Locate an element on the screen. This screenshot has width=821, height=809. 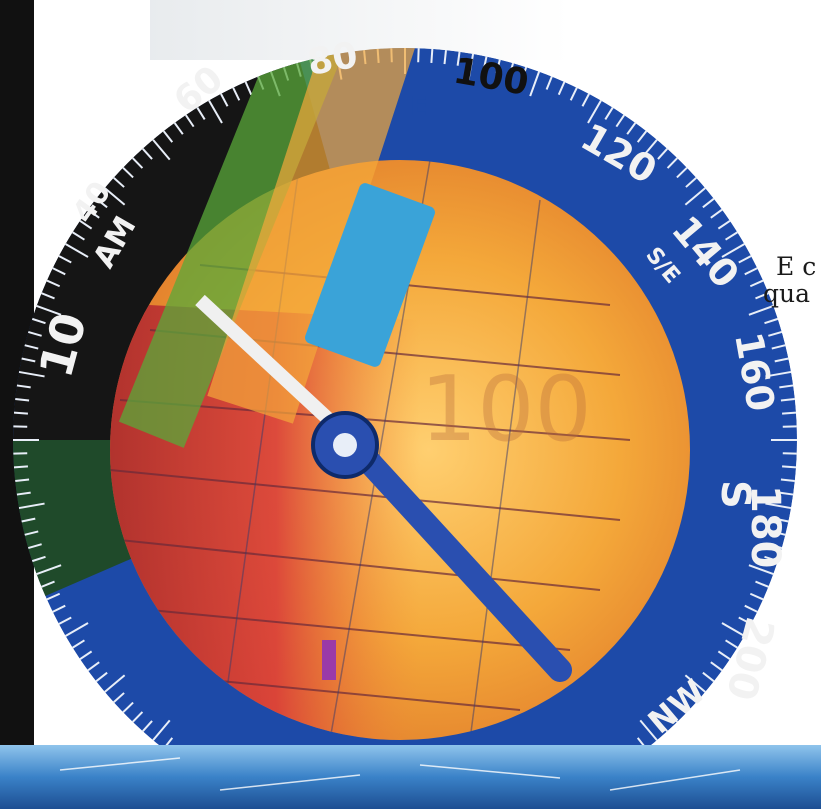
degree-label-80: 80 is located at coordinates (332, 59).